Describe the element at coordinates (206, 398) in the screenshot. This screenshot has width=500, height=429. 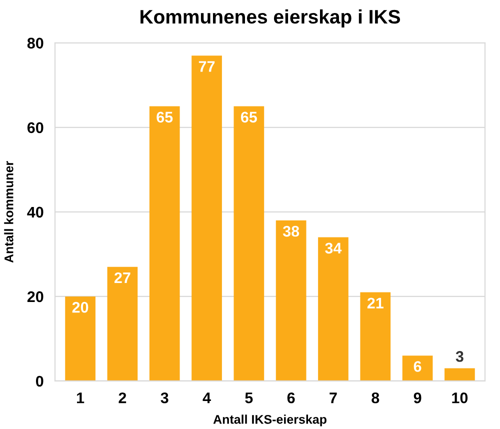
I see `x-tick-label: 4` at that location.